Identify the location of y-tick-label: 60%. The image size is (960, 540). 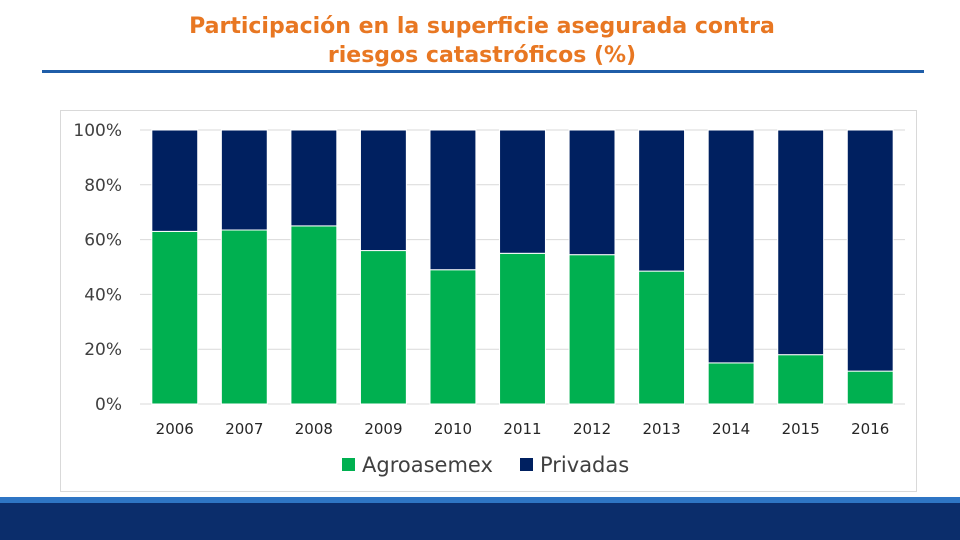
(103, 241).